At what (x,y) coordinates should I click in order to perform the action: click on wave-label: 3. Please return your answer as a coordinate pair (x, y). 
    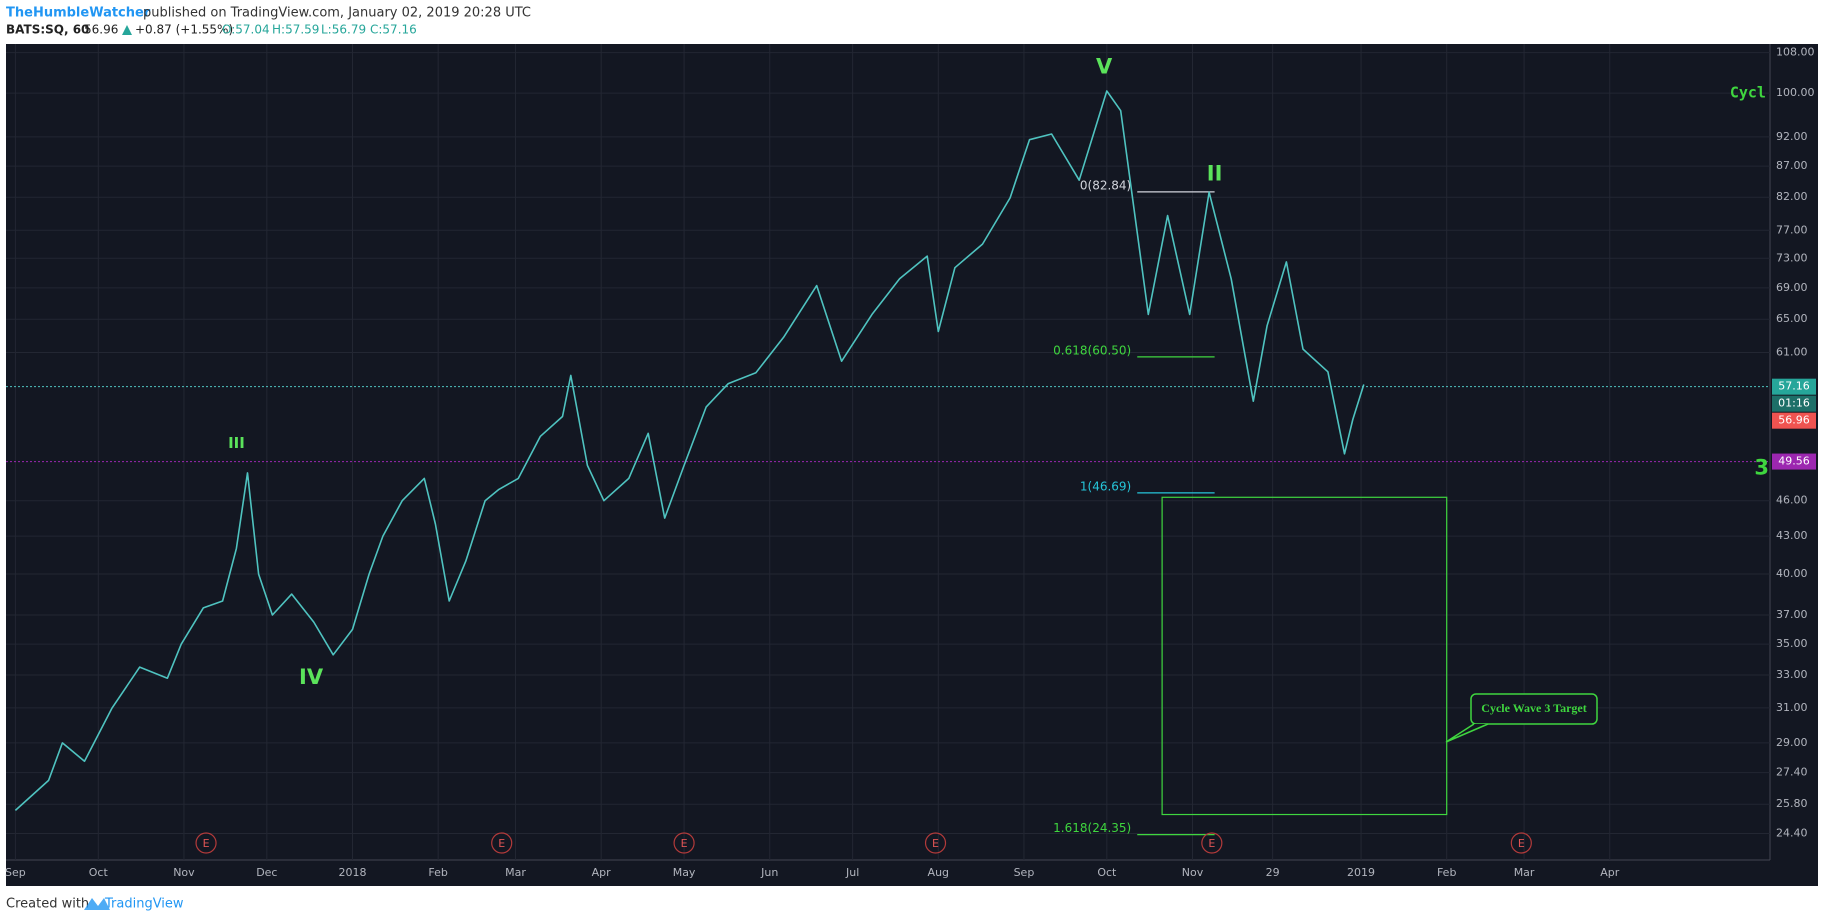
    Looking at the image, I should click on (1761, 468).